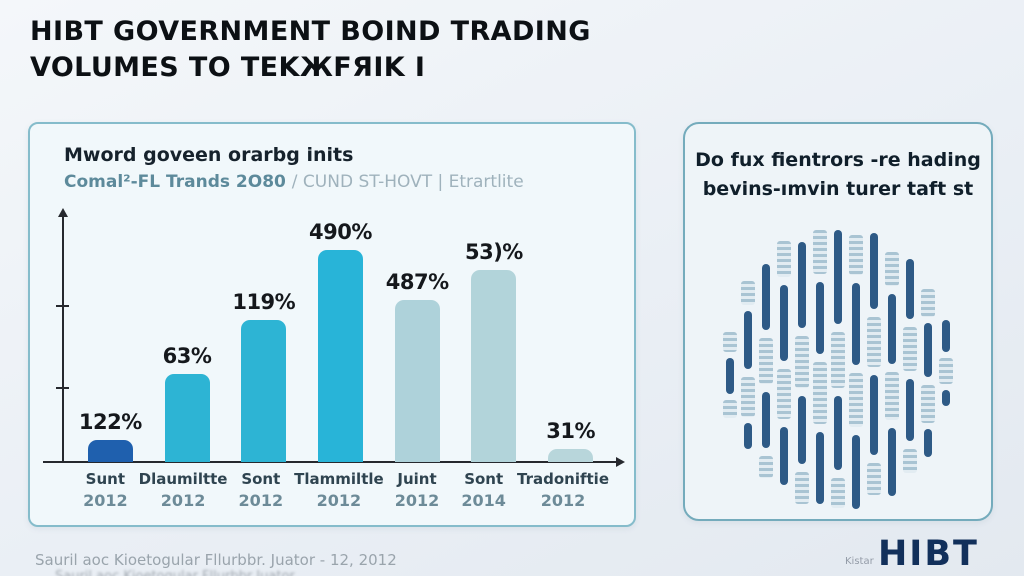  What do you see at coordinates (105, 490) in the screenshot?
I see `x-axis-label: Sunt 2012` at bounding box center [105, 490].